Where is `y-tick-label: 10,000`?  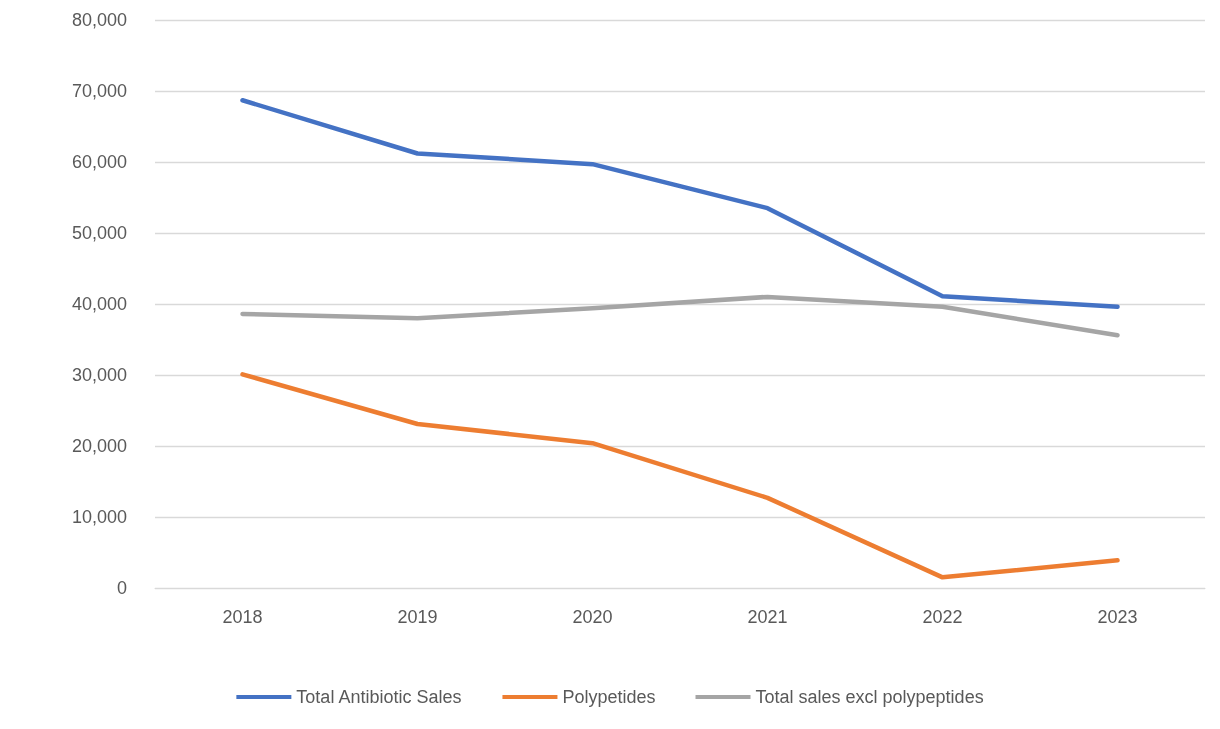 y-tick-label: 10,000 is located at coordinates (99, 517).